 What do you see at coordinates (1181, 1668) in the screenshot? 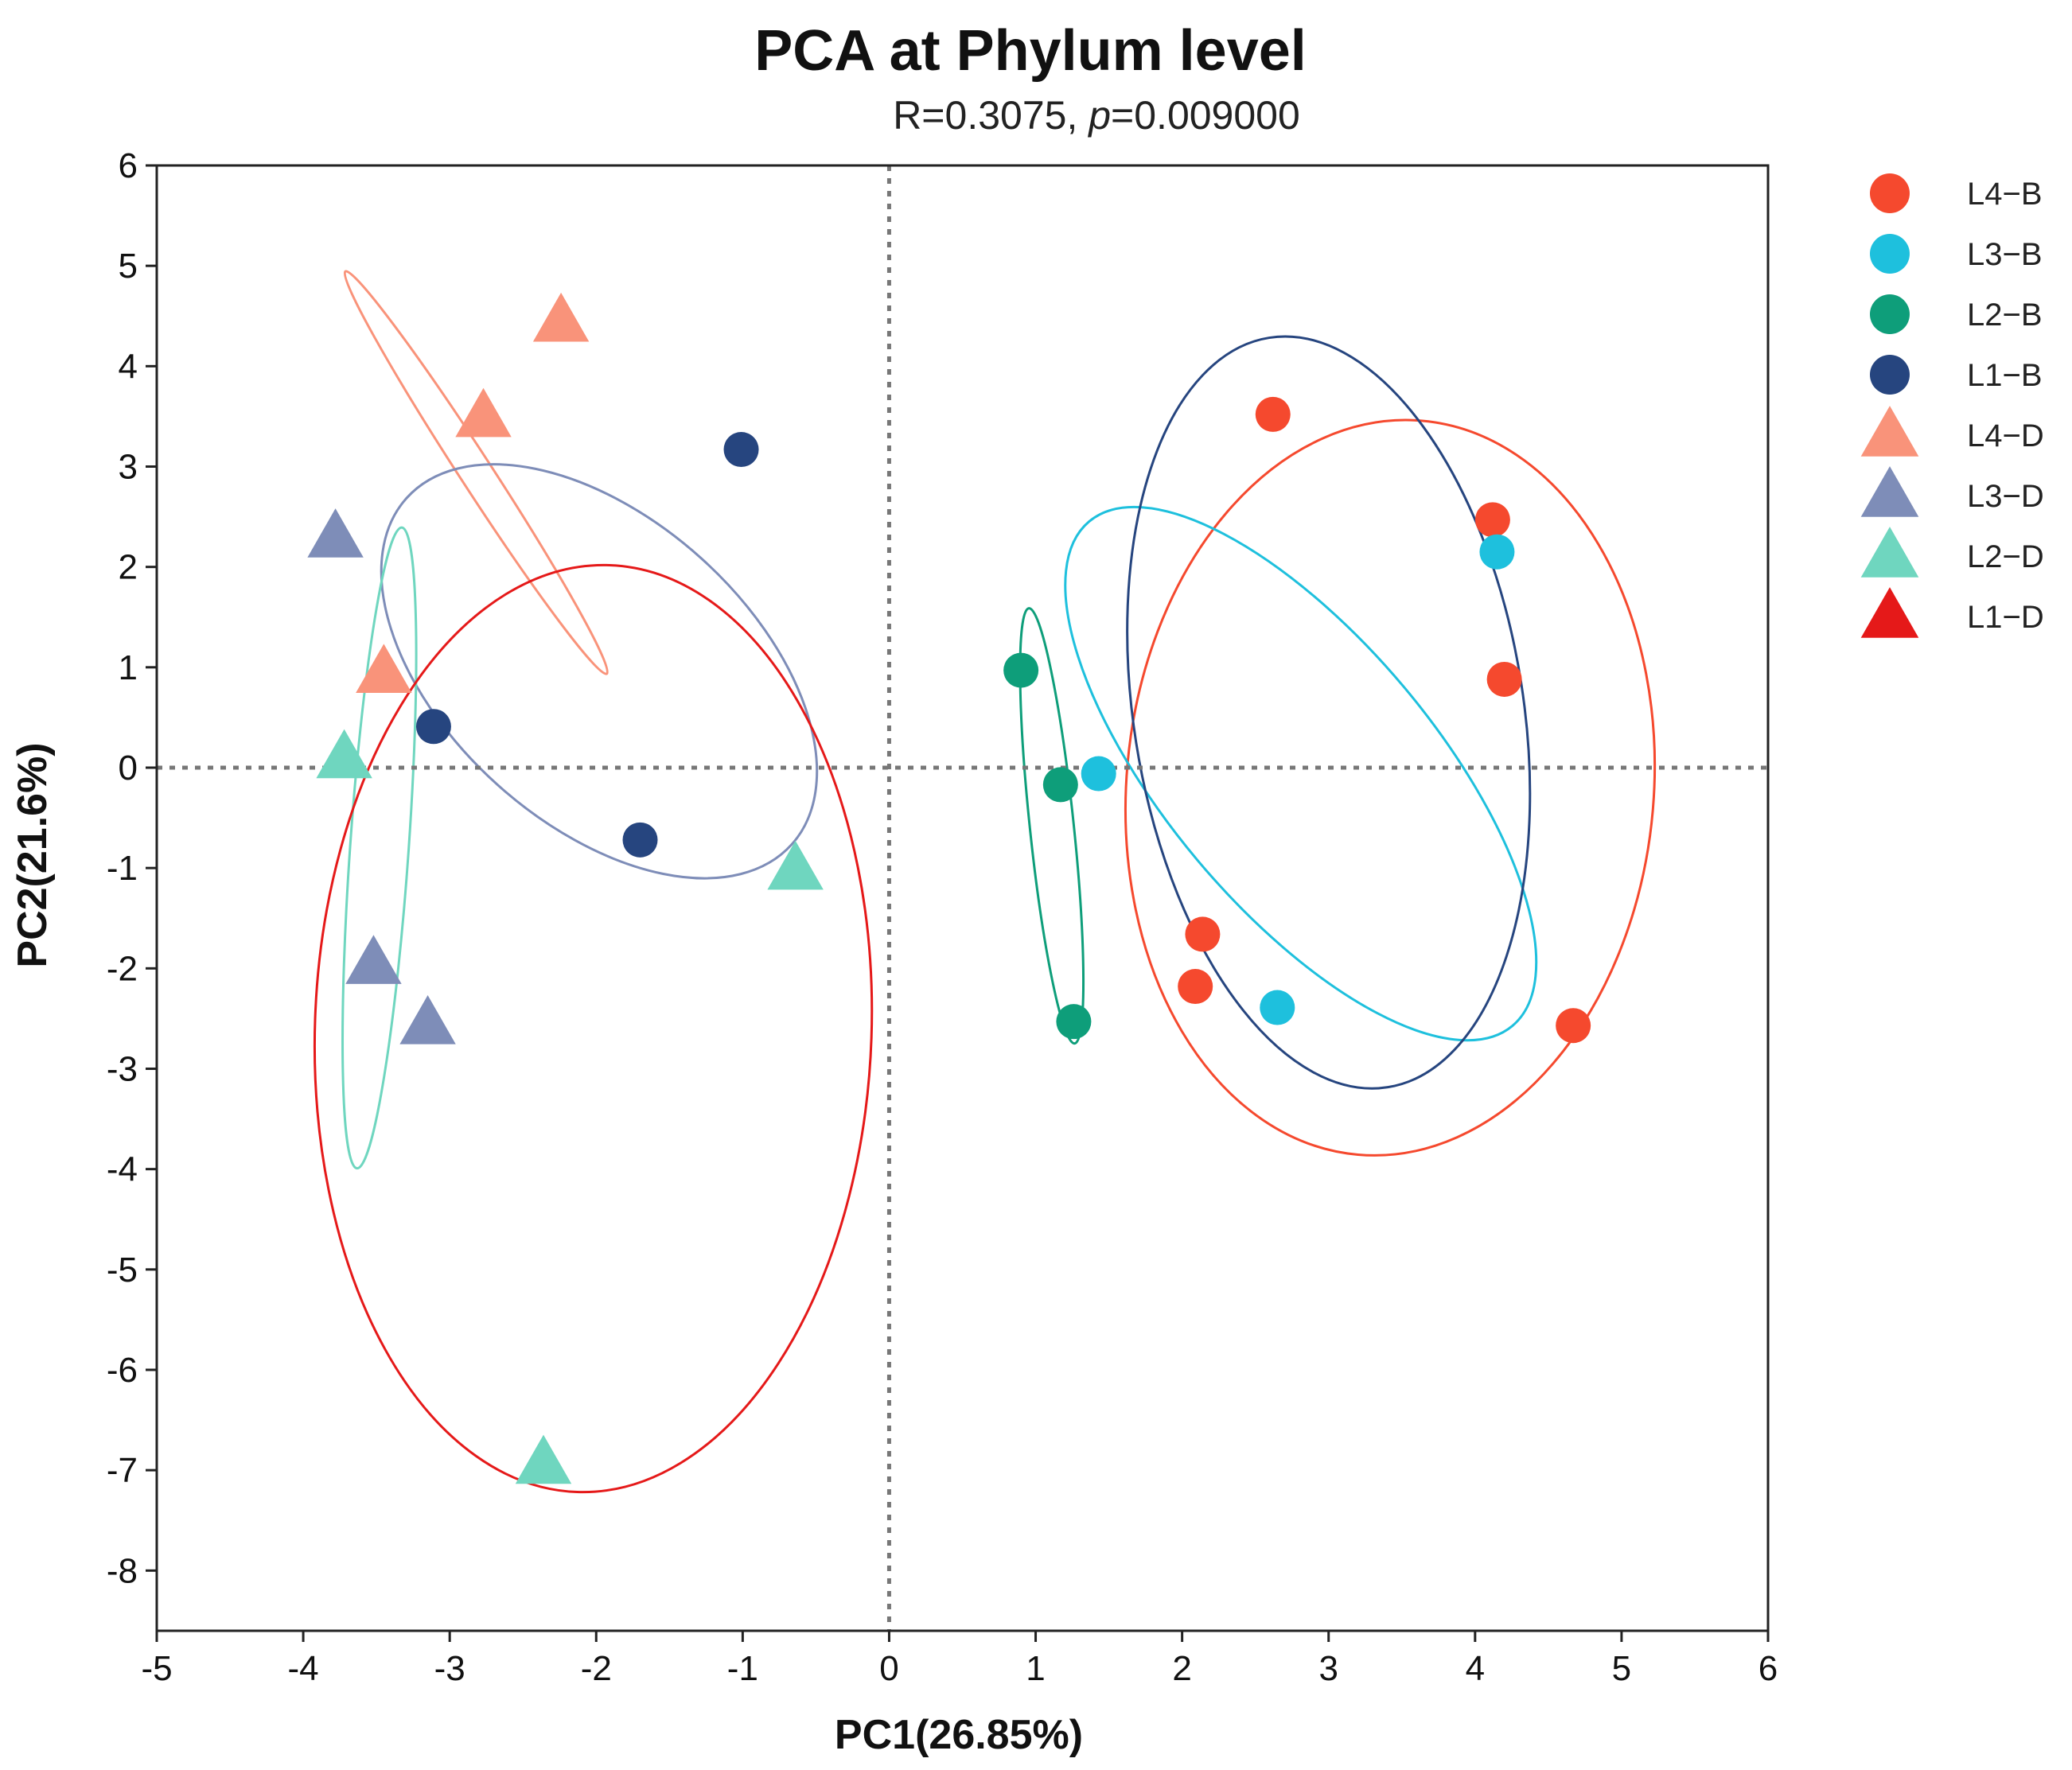
I see `x-tick-label: 2` at bounding box center [1181, 1668].